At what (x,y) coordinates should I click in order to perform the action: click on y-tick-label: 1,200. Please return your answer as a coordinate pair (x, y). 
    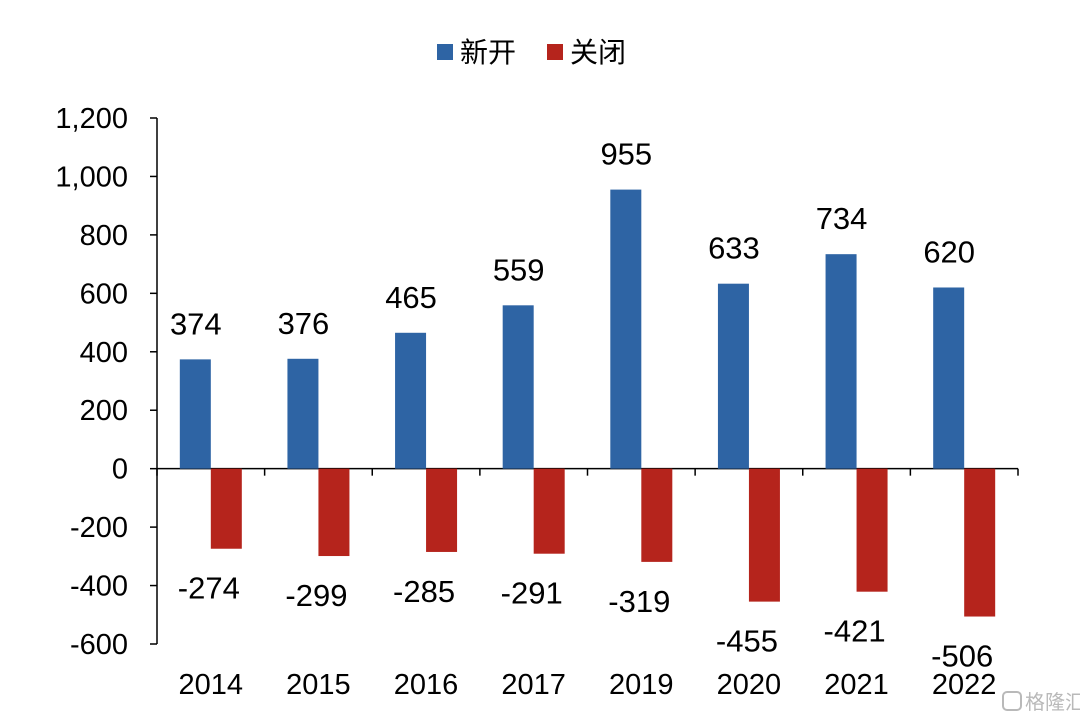
    Looking at the image, I should click on (91, 119).